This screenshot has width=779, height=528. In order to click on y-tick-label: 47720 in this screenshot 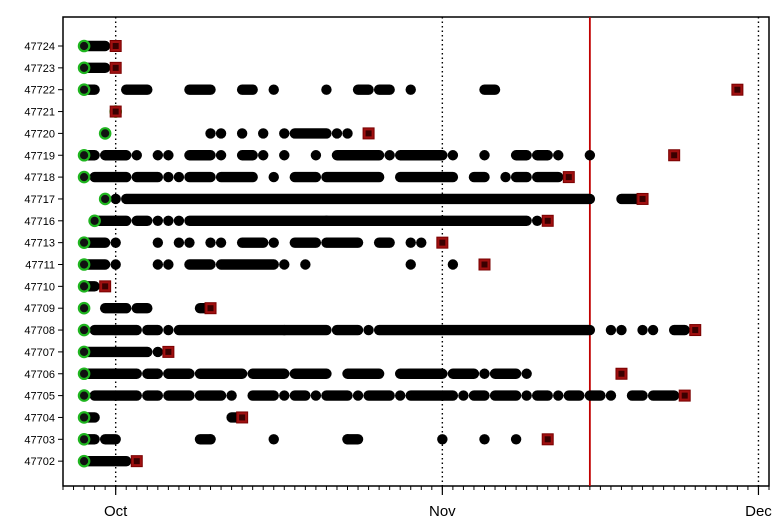, I will do `click(39, 134)`.